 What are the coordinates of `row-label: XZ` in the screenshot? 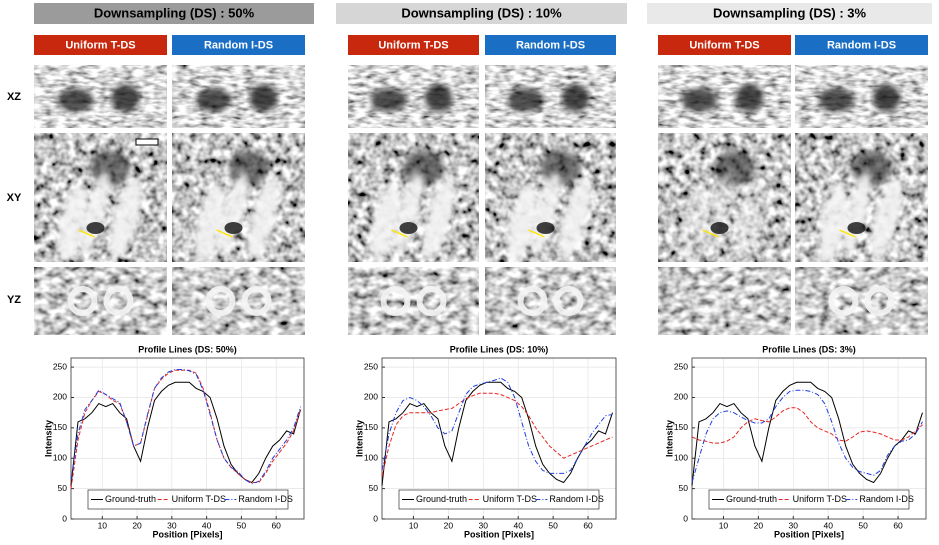 It's located at (14, 97).